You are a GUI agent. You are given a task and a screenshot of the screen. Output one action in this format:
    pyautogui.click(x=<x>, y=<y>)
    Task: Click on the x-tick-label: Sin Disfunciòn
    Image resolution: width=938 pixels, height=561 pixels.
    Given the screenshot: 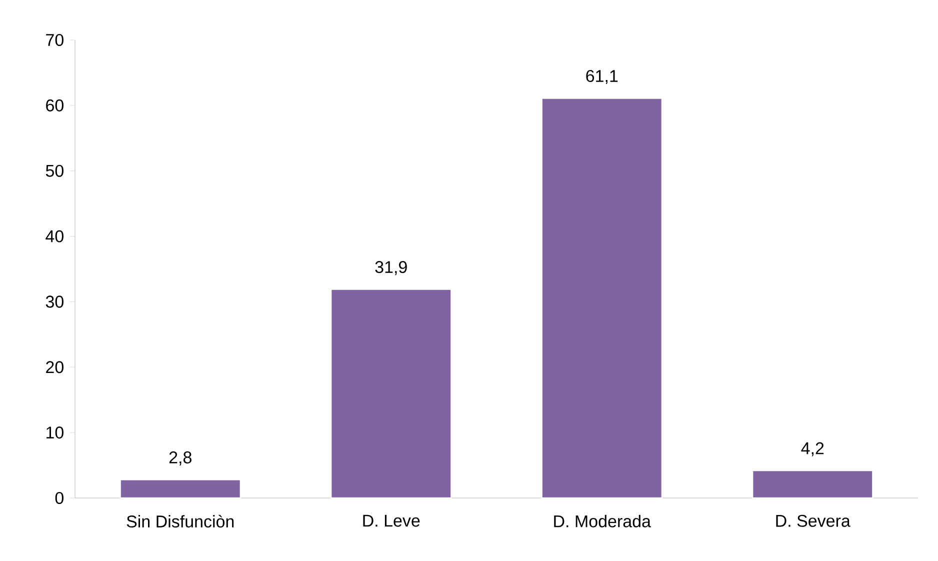 What is the action you would take?
    pyautogui.click(x=180, y=521)
    